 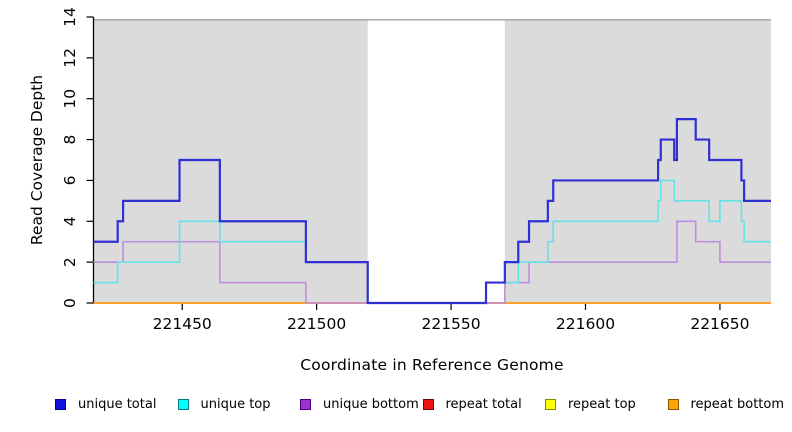 I want to click on y-tick-label: 8, so click(x=70, y=140).